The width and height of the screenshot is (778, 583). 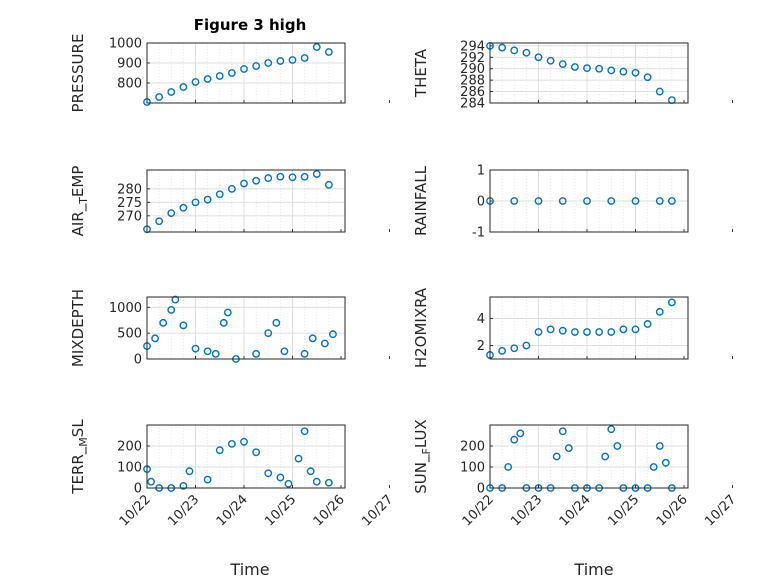 What do you see at coordinates (472, 104) in the screenshot?
I see `y-tick-label: 284` at bounding box center [472, 104].